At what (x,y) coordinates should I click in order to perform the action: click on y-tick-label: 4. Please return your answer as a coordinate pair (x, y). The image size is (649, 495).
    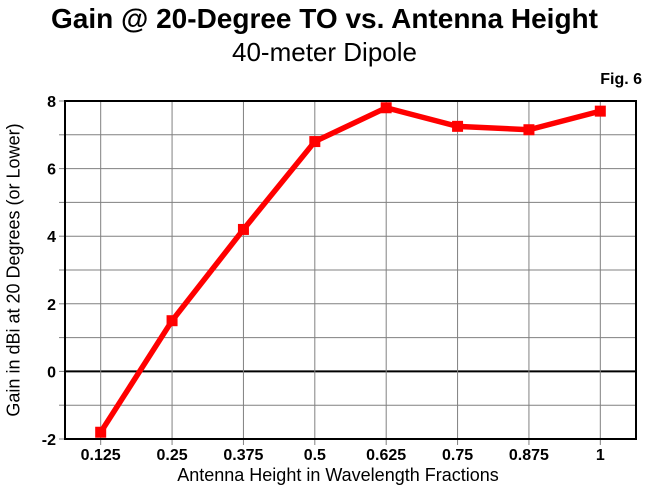
    Looking at the image, I should click on (51, 237).